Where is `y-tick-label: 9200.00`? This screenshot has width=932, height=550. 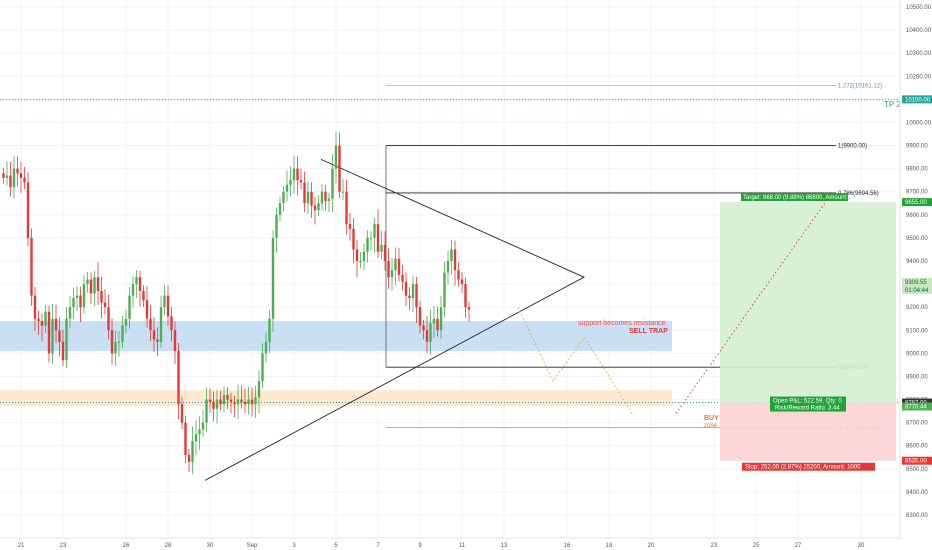
y-tick-label: 9200.00 is located at coordinates (917, 308).